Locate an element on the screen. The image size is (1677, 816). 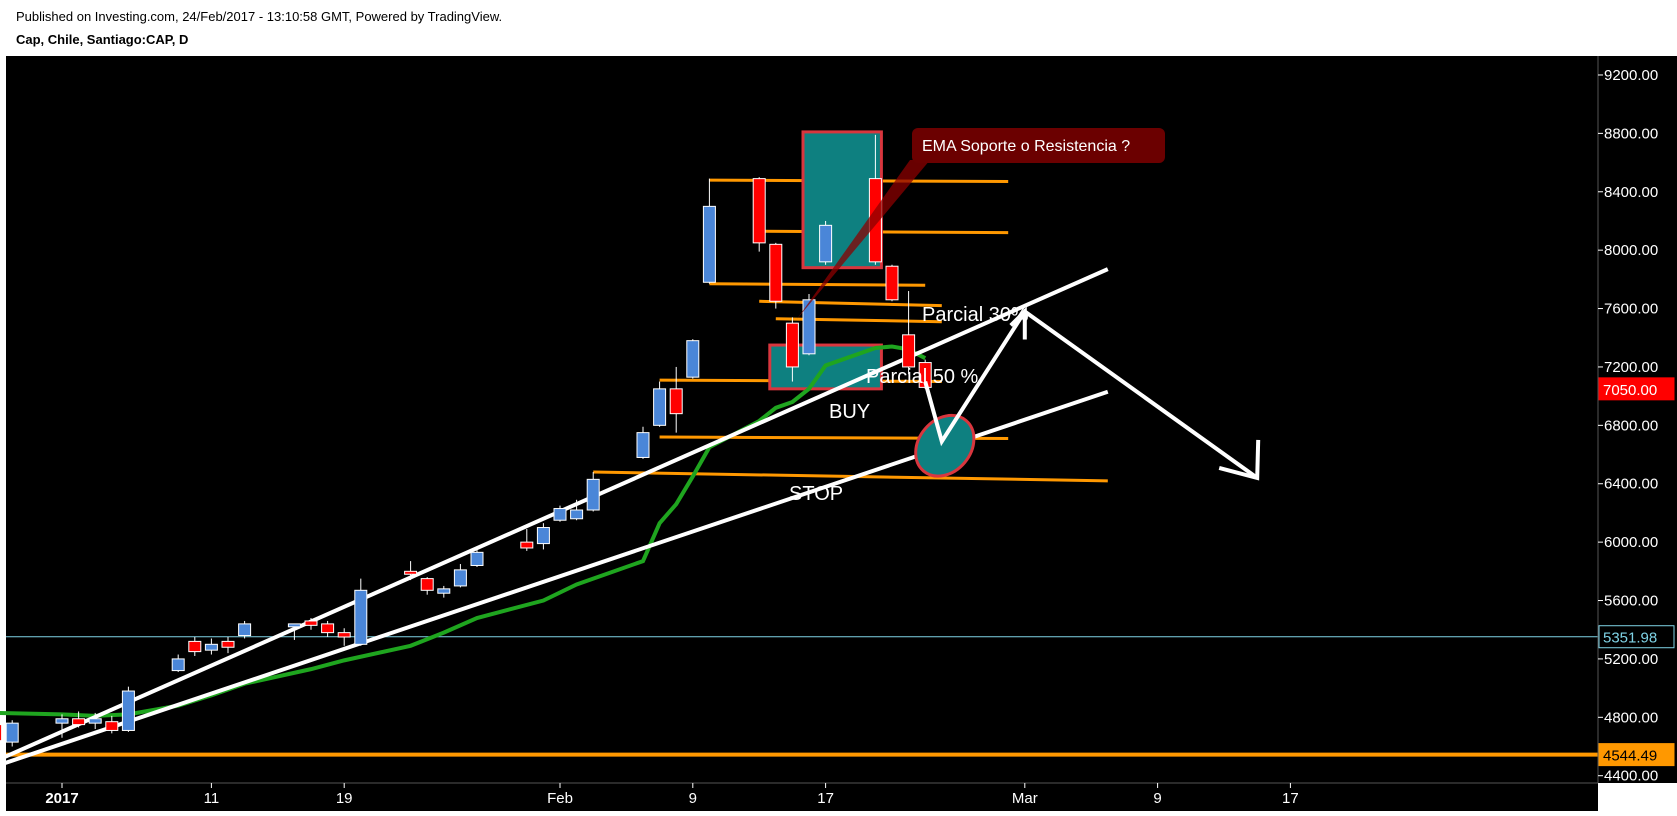
parcial30-label: Parcial 30% is located at coordinates (975, 315).